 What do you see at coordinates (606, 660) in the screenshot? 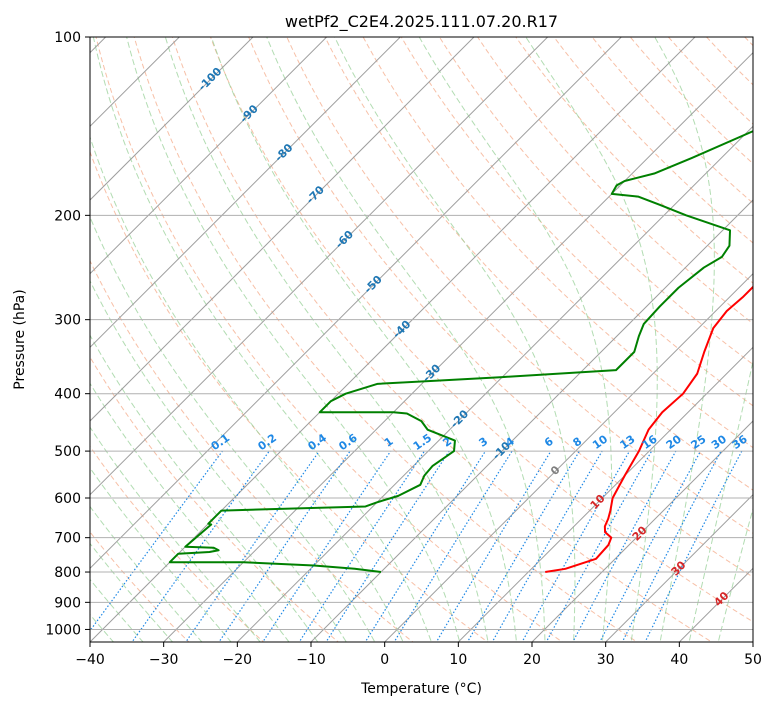
I see `x-tick-label: 30` at bounding box center [606, 660].